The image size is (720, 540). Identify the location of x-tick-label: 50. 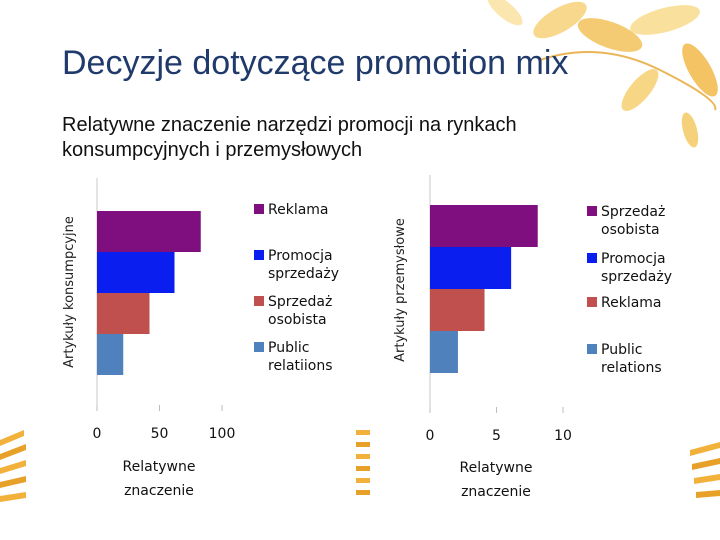
(160, 434).